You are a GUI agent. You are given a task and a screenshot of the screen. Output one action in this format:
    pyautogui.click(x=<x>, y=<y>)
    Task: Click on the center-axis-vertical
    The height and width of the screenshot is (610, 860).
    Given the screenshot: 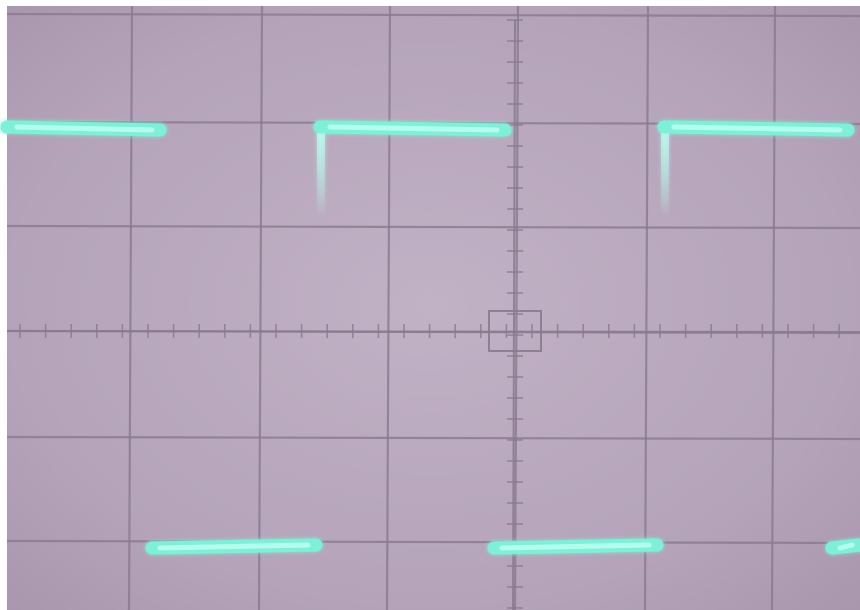 What is the action you would take?
    pyautogui.click(x=514, y=314)
    